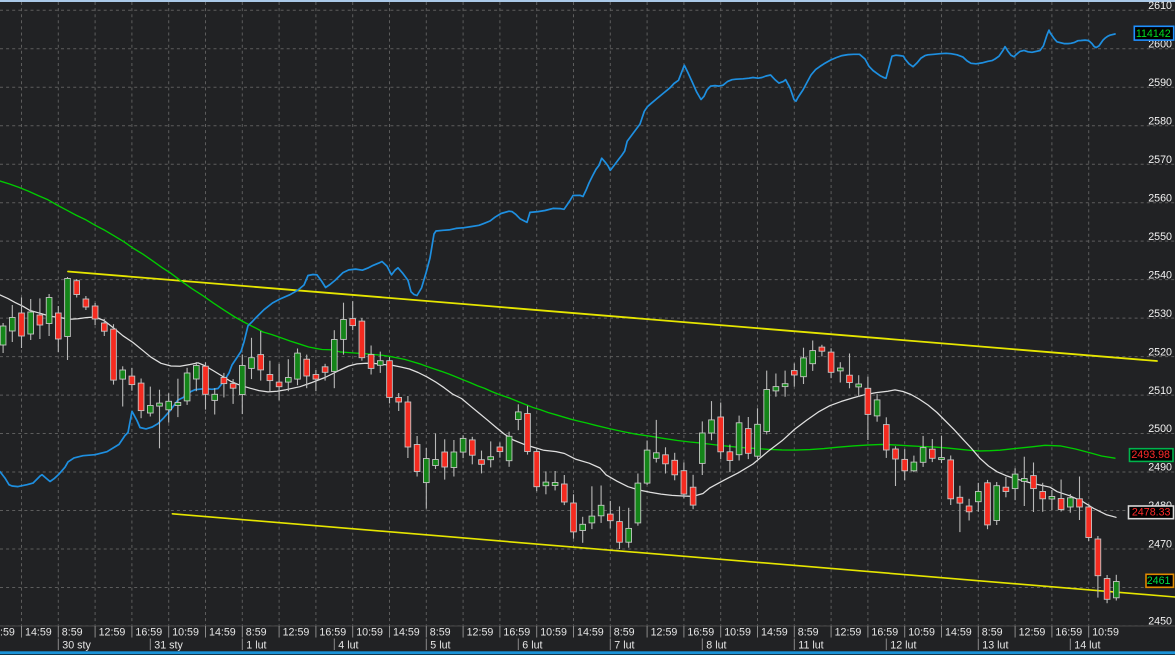  I want to click on svg-text: 8 lut, so click(716, 646).